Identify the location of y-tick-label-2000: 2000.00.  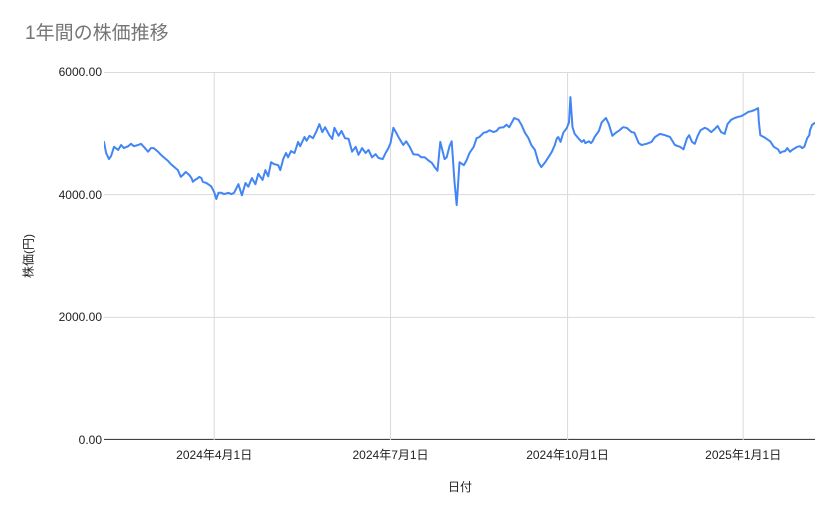
(80, 317).